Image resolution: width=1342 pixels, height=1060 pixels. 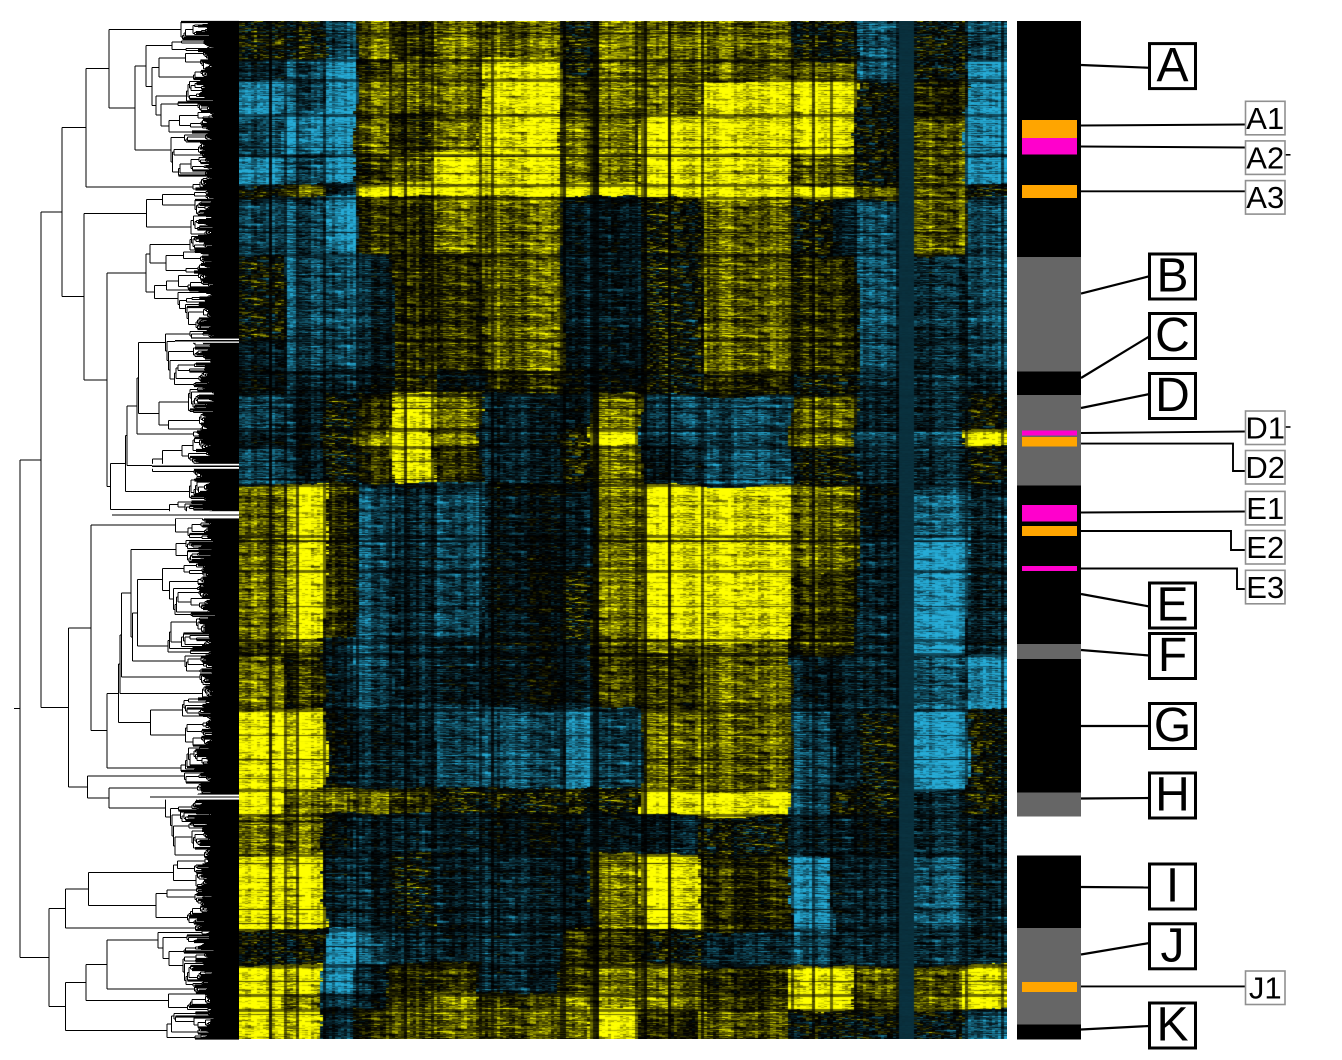 I want to click on svg-text: A3, so click(x=1265, y=197).